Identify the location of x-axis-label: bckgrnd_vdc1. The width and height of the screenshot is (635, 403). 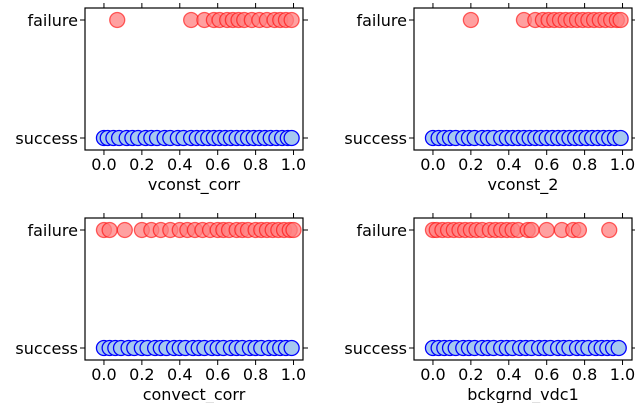
(523, 394).